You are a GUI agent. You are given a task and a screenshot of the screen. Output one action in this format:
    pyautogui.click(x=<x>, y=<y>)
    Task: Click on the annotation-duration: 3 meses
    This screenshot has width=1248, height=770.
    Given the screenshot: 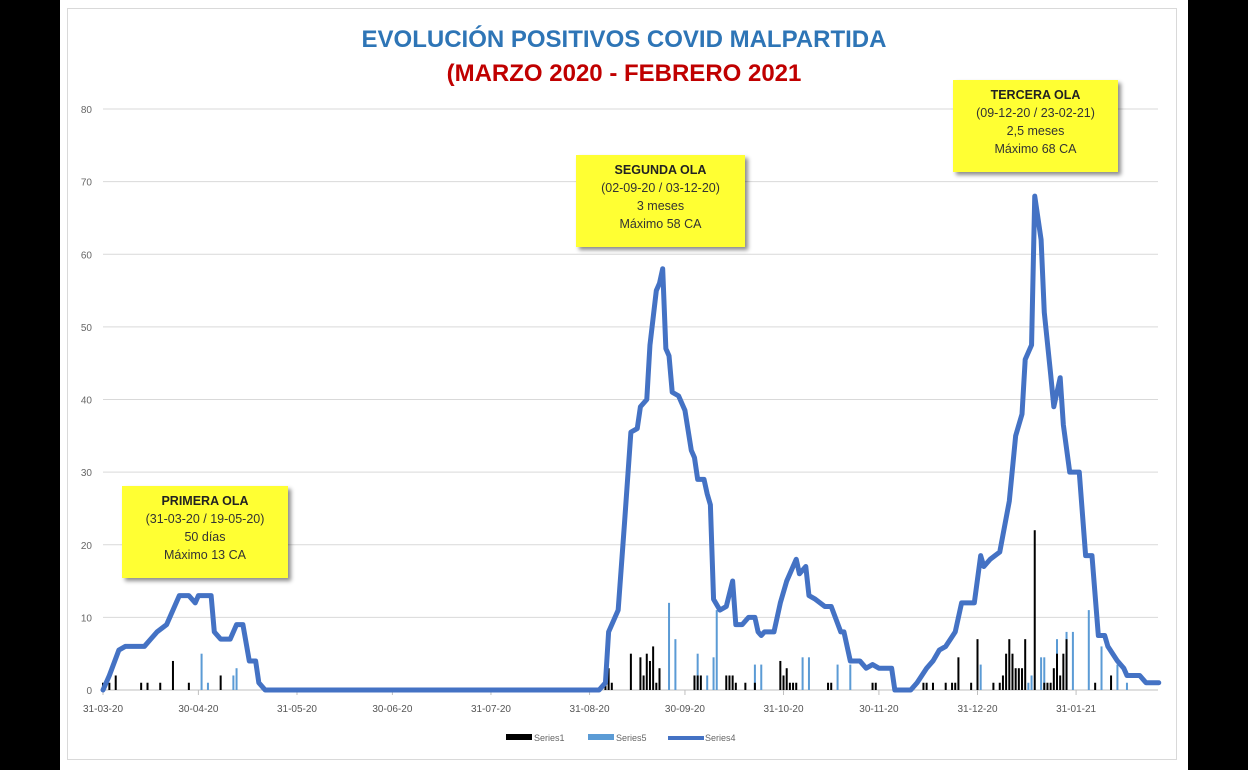 What is the action you would take?
    pyautogui.click(x=660, y=206)
    